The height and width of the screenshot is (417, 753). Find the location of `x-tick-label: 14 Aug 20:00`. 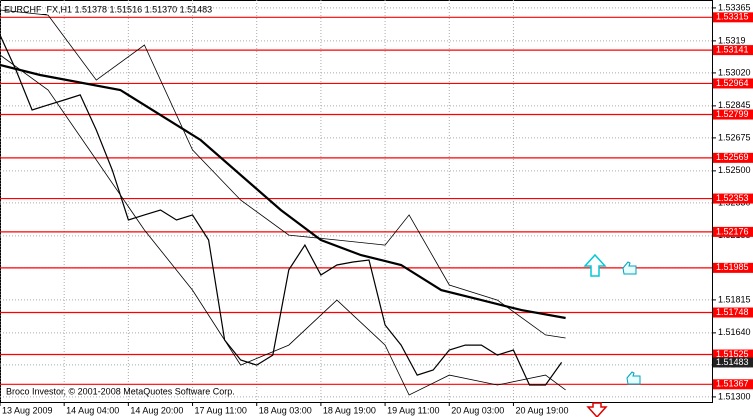

x-tick-label: 14 Aug 20:00 is located at coordinates (156, 410).